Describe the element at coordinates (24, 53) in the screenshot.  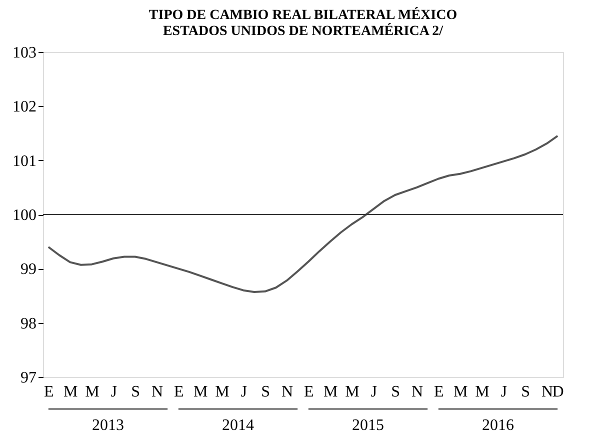
I see `y-tick-label: 103` at that location.